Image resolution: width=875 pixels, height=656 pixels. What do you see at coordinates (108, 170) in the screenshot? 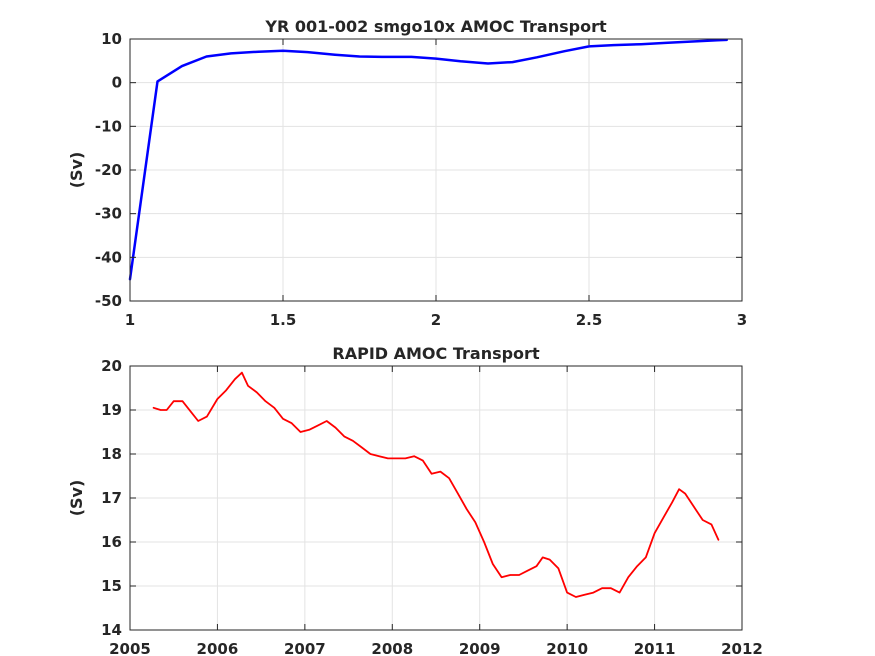
I see `y-tick-label: -20` at bounding box center [108, 170].